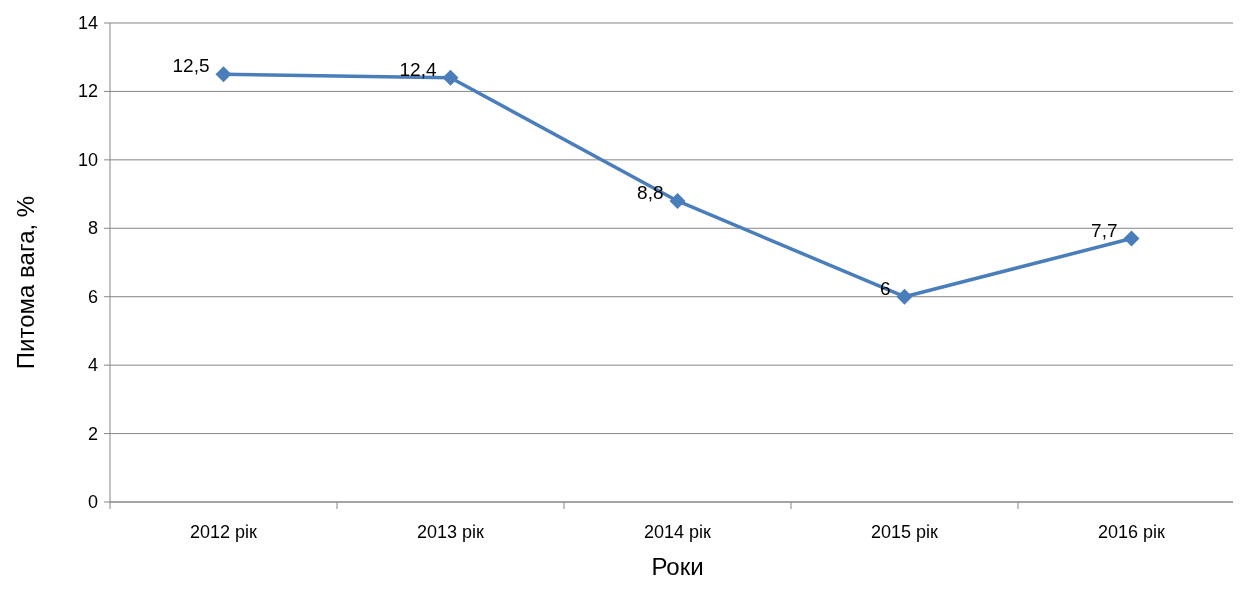 This screenshot has width=1241, height=591. Describe the element at coordinates (418, 69) in the screenshot. I see `data-label: 12,4` at that location.